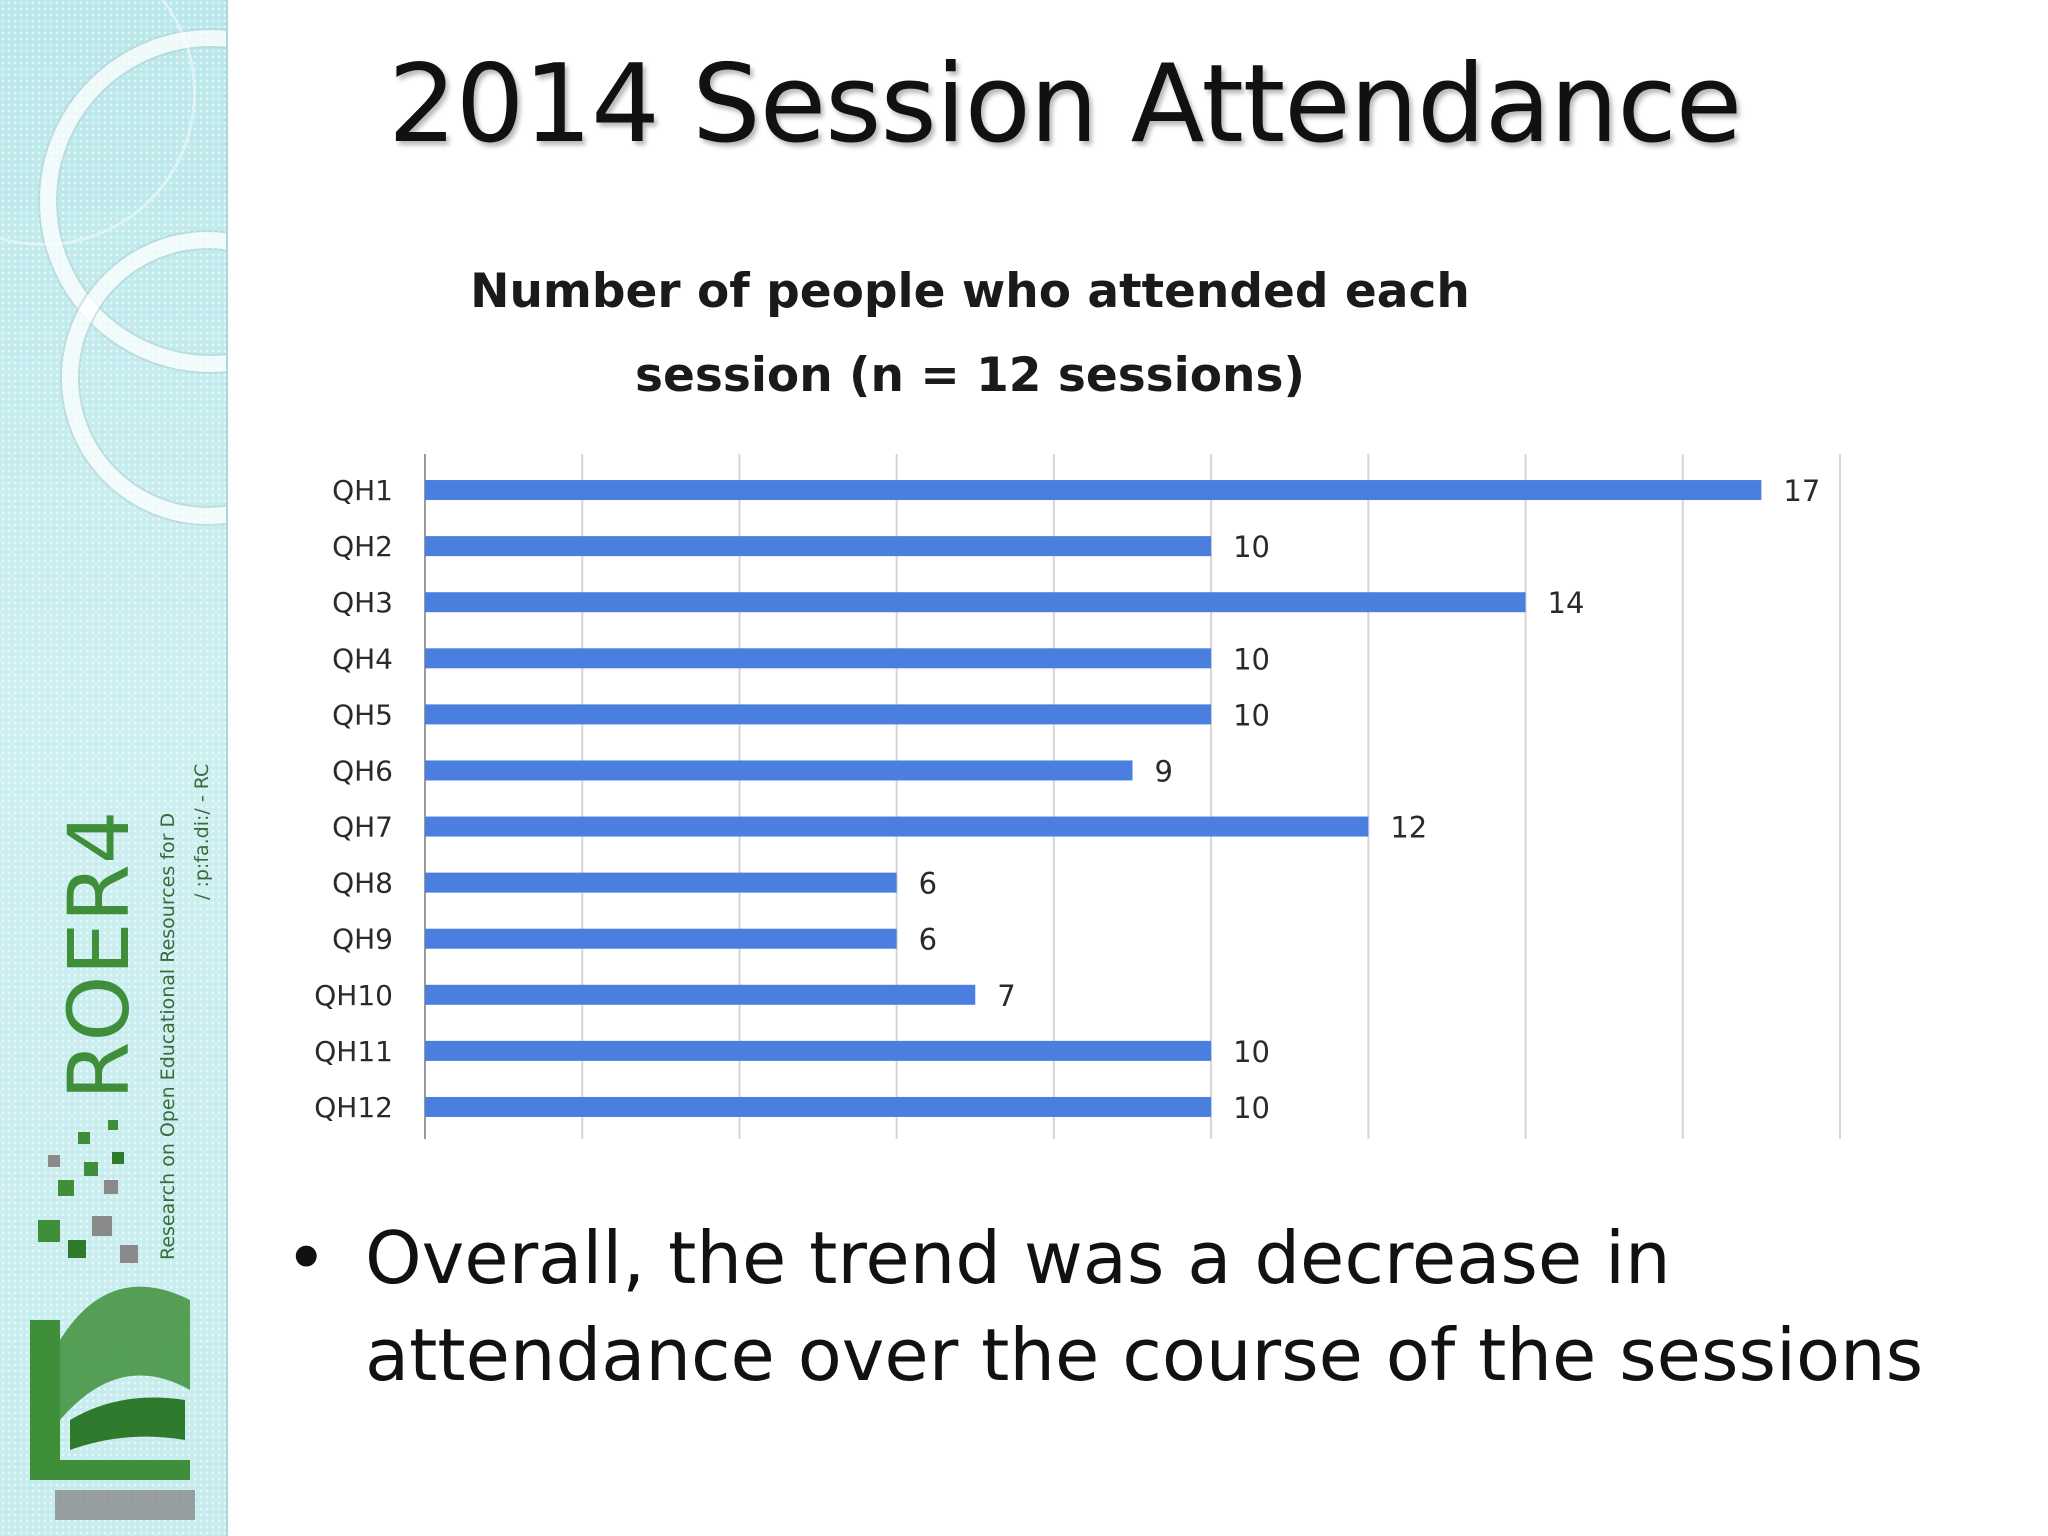  I want to click on logo-book-icon, so click(110, 1400).